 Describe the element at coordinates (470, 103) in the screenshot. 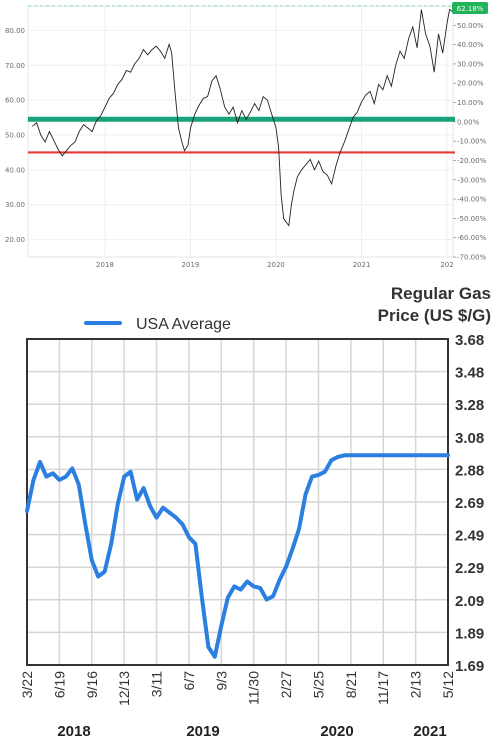

I see `top-right-tick-label: 10.00%` at that location.